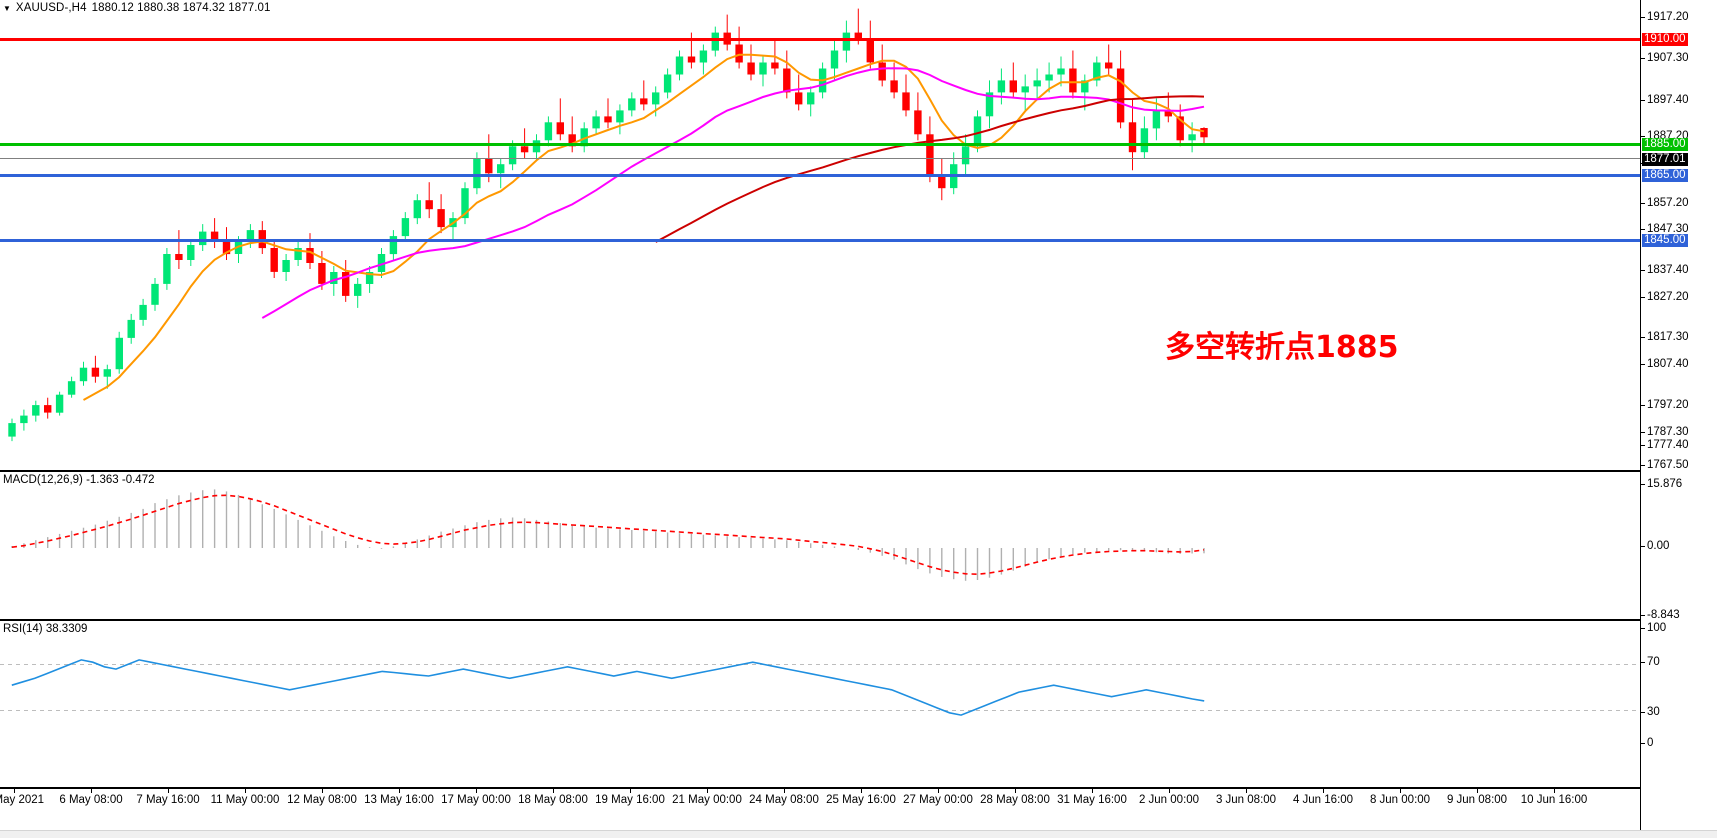 The image size is (1717, 838). What do you see at coordinates (1282, 347) in the screenshot?
I see `chart-annotation: 多空转折点1885` at bounding box center [1282, 347].